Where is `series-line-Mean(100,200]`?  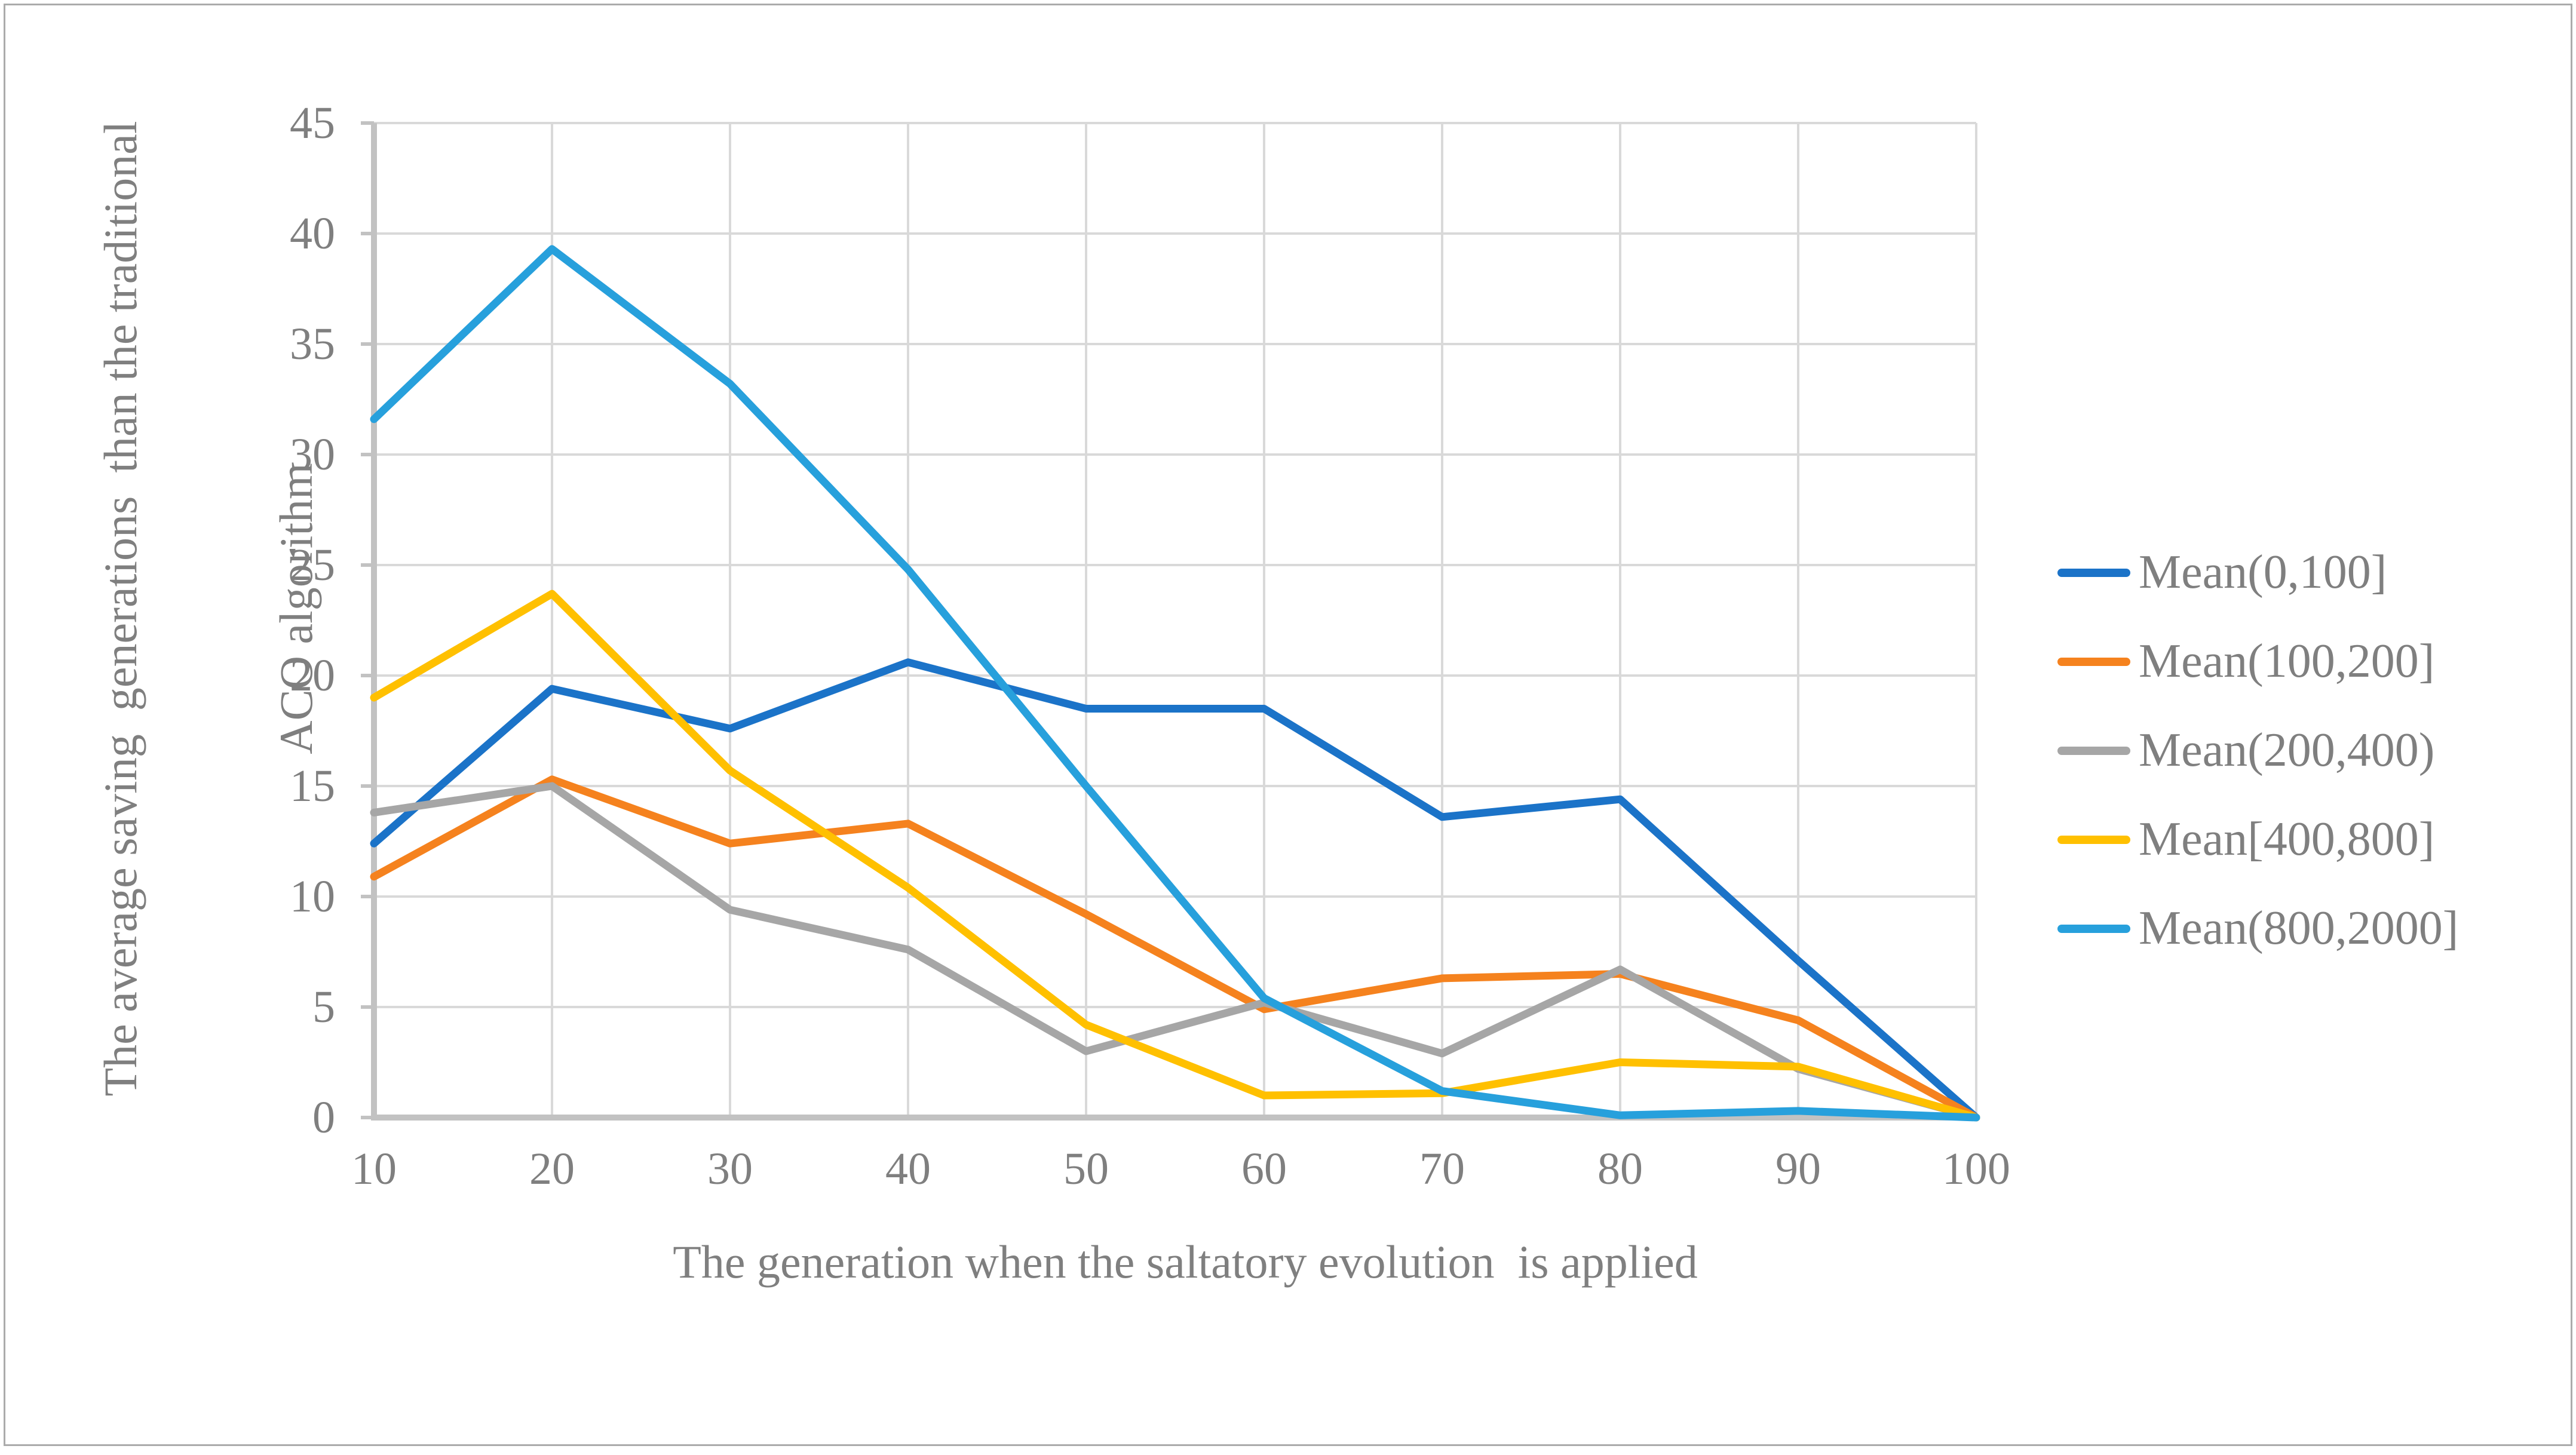 series-line-Mean(100,200] is located at coordinates (1175, 948).